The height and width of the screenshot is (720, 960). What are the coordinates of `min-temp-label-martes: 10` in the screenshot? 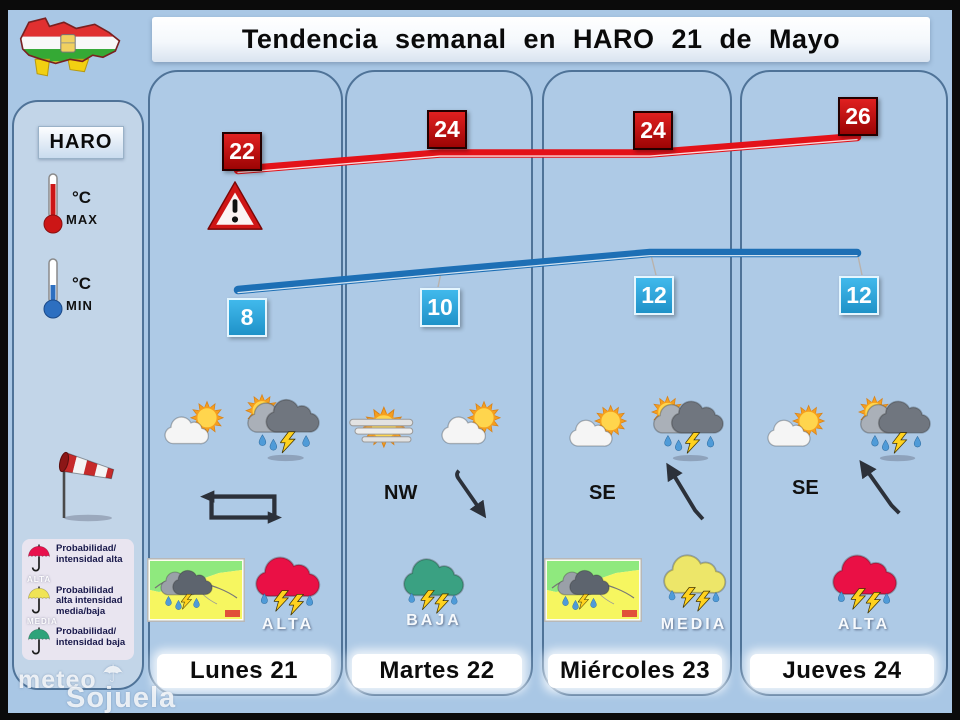 It's located at (440, 307).